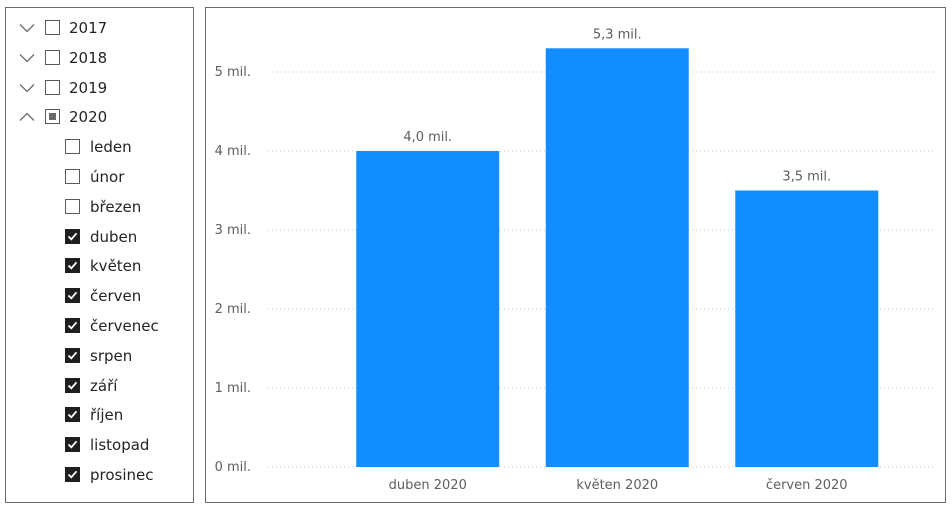  I want to click on slicer-year-label: 2019, so click(88, 87).